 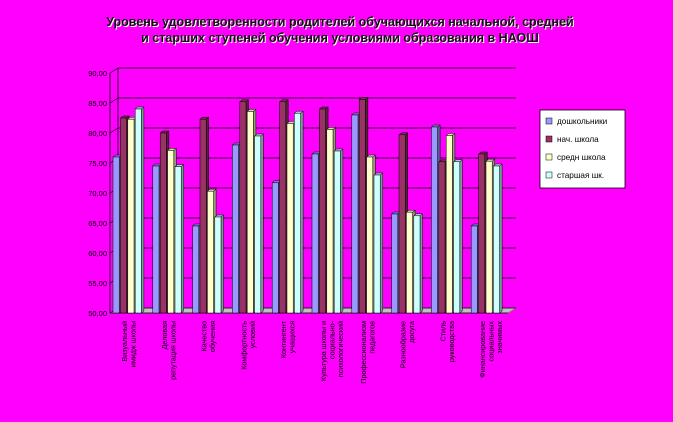 What do you see at coordinates (442, 331) in the screenshot?
I see `x-tick-label-line: Стиль` at bounding box center [442, 331].